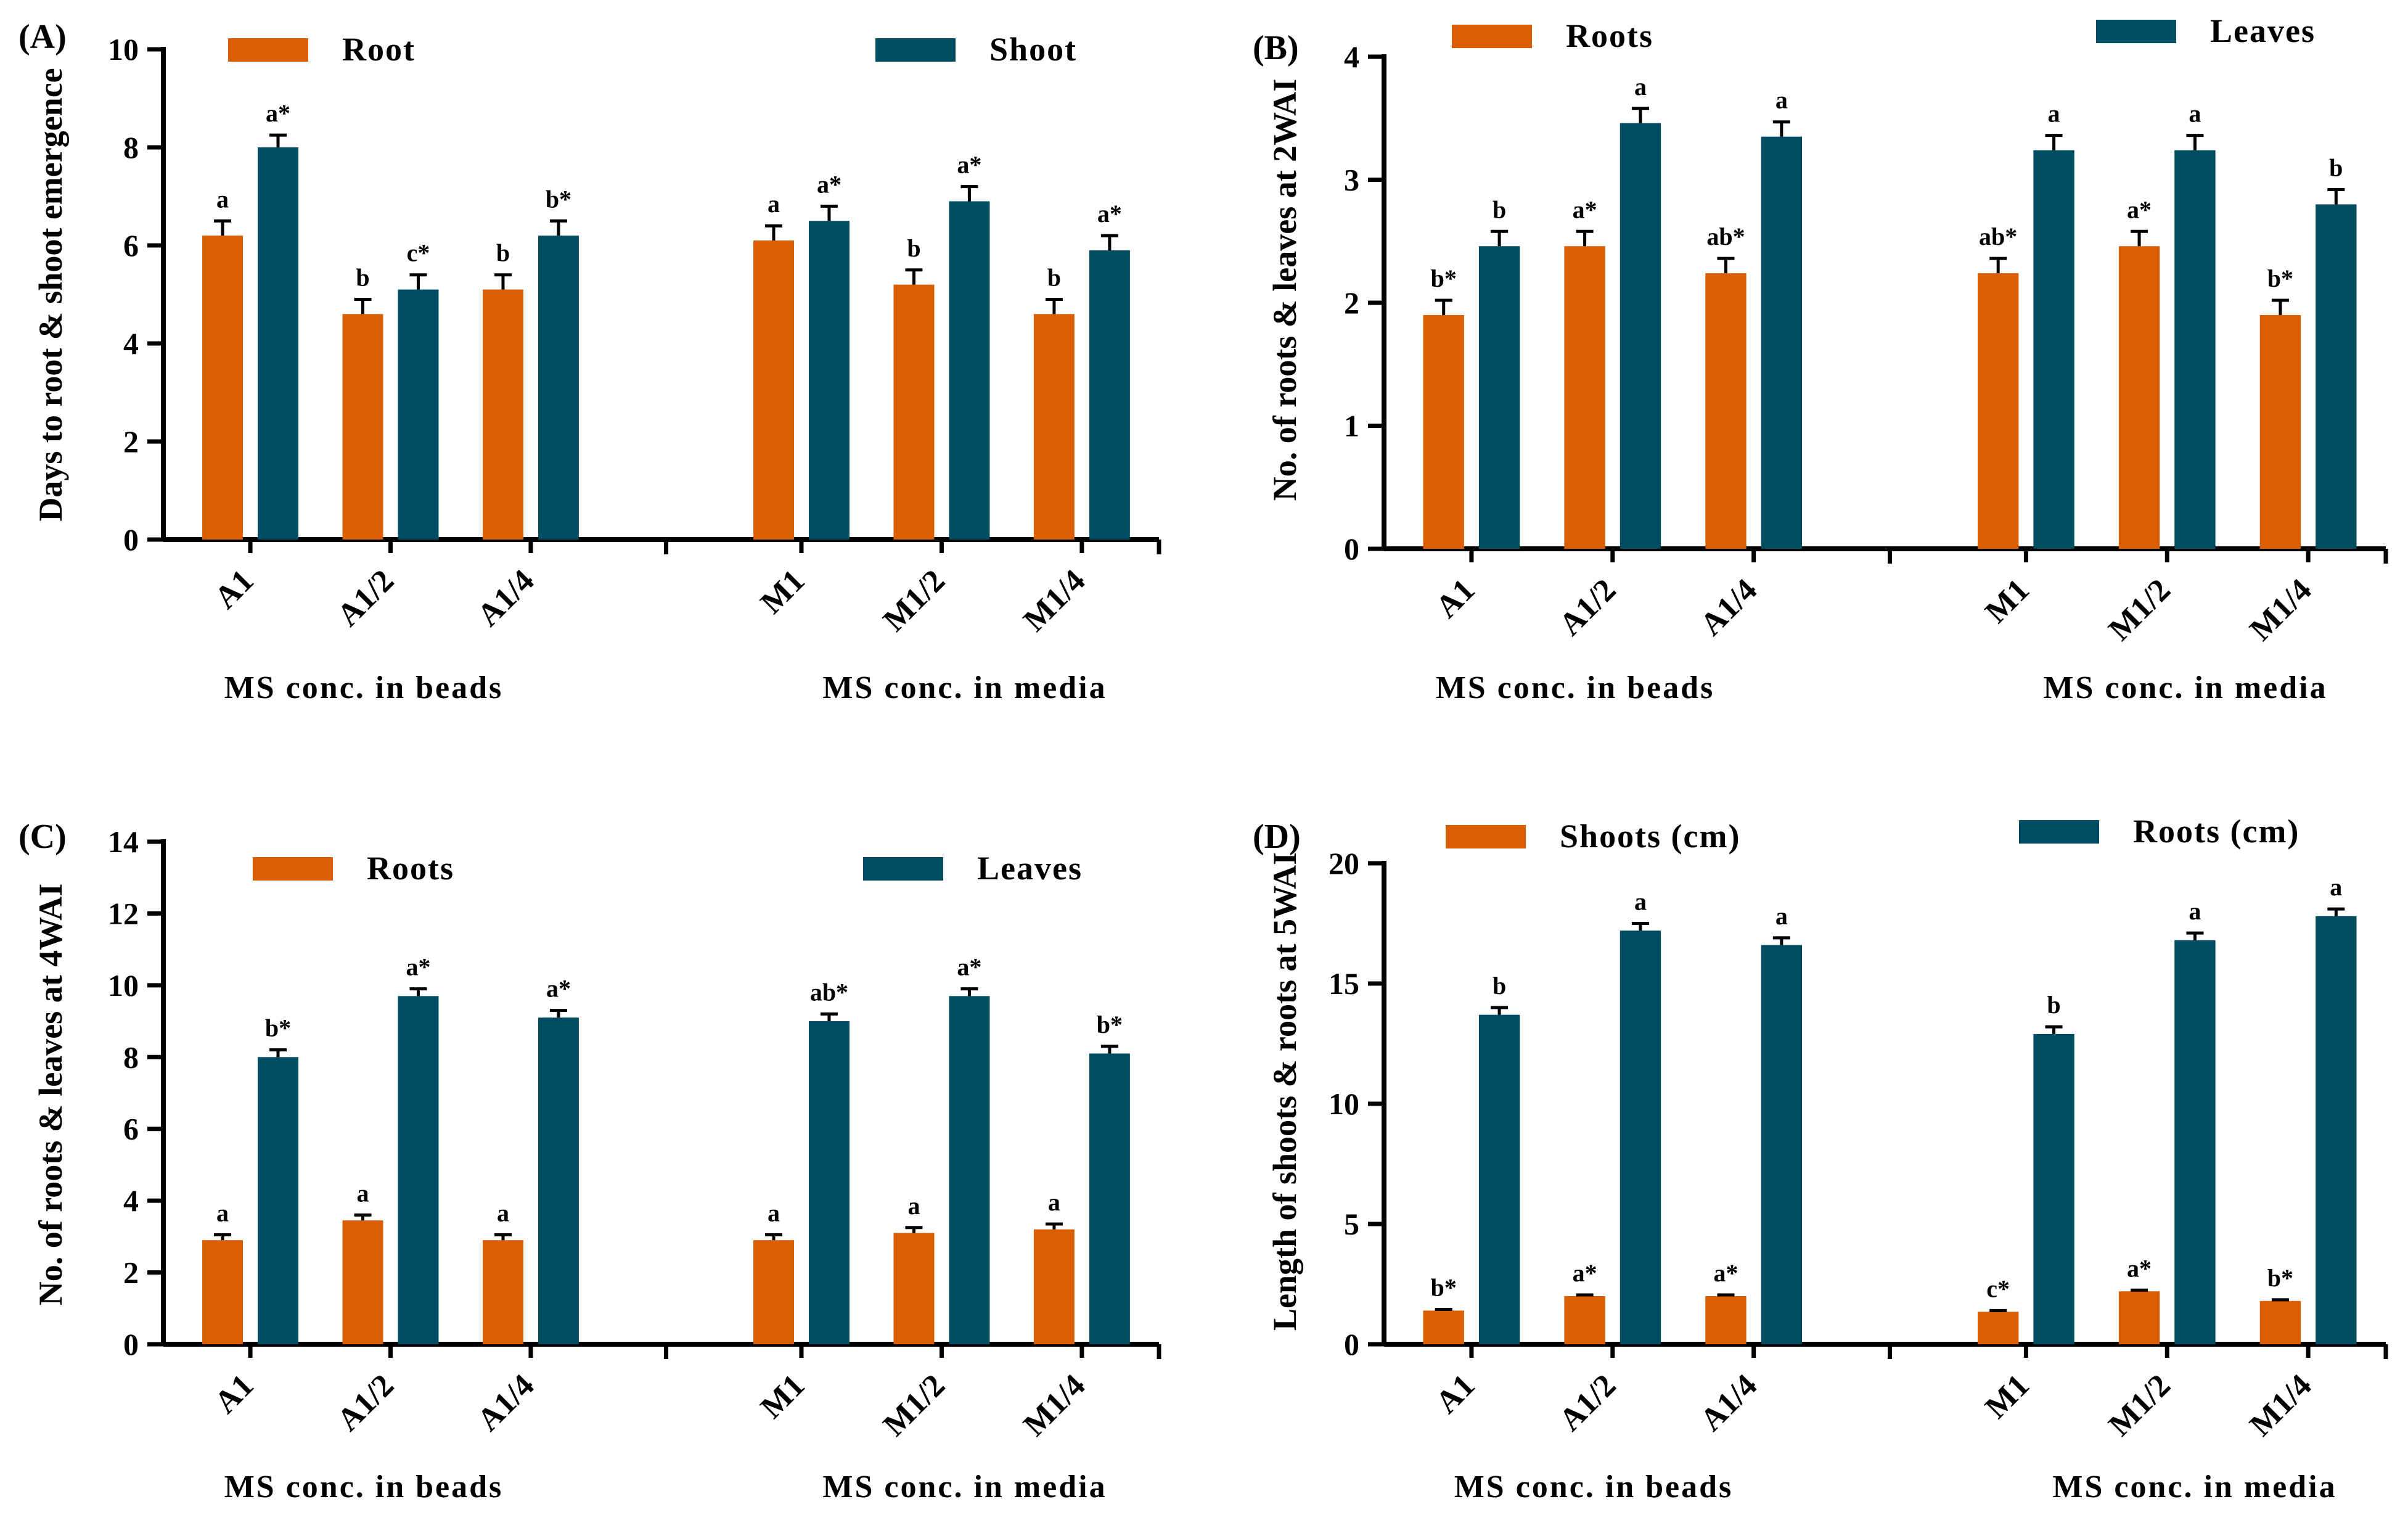  Describe the element at coordinates (1609, 35) in the screenshot. I see `panel-b-legend-label-1: Roots` at that location.